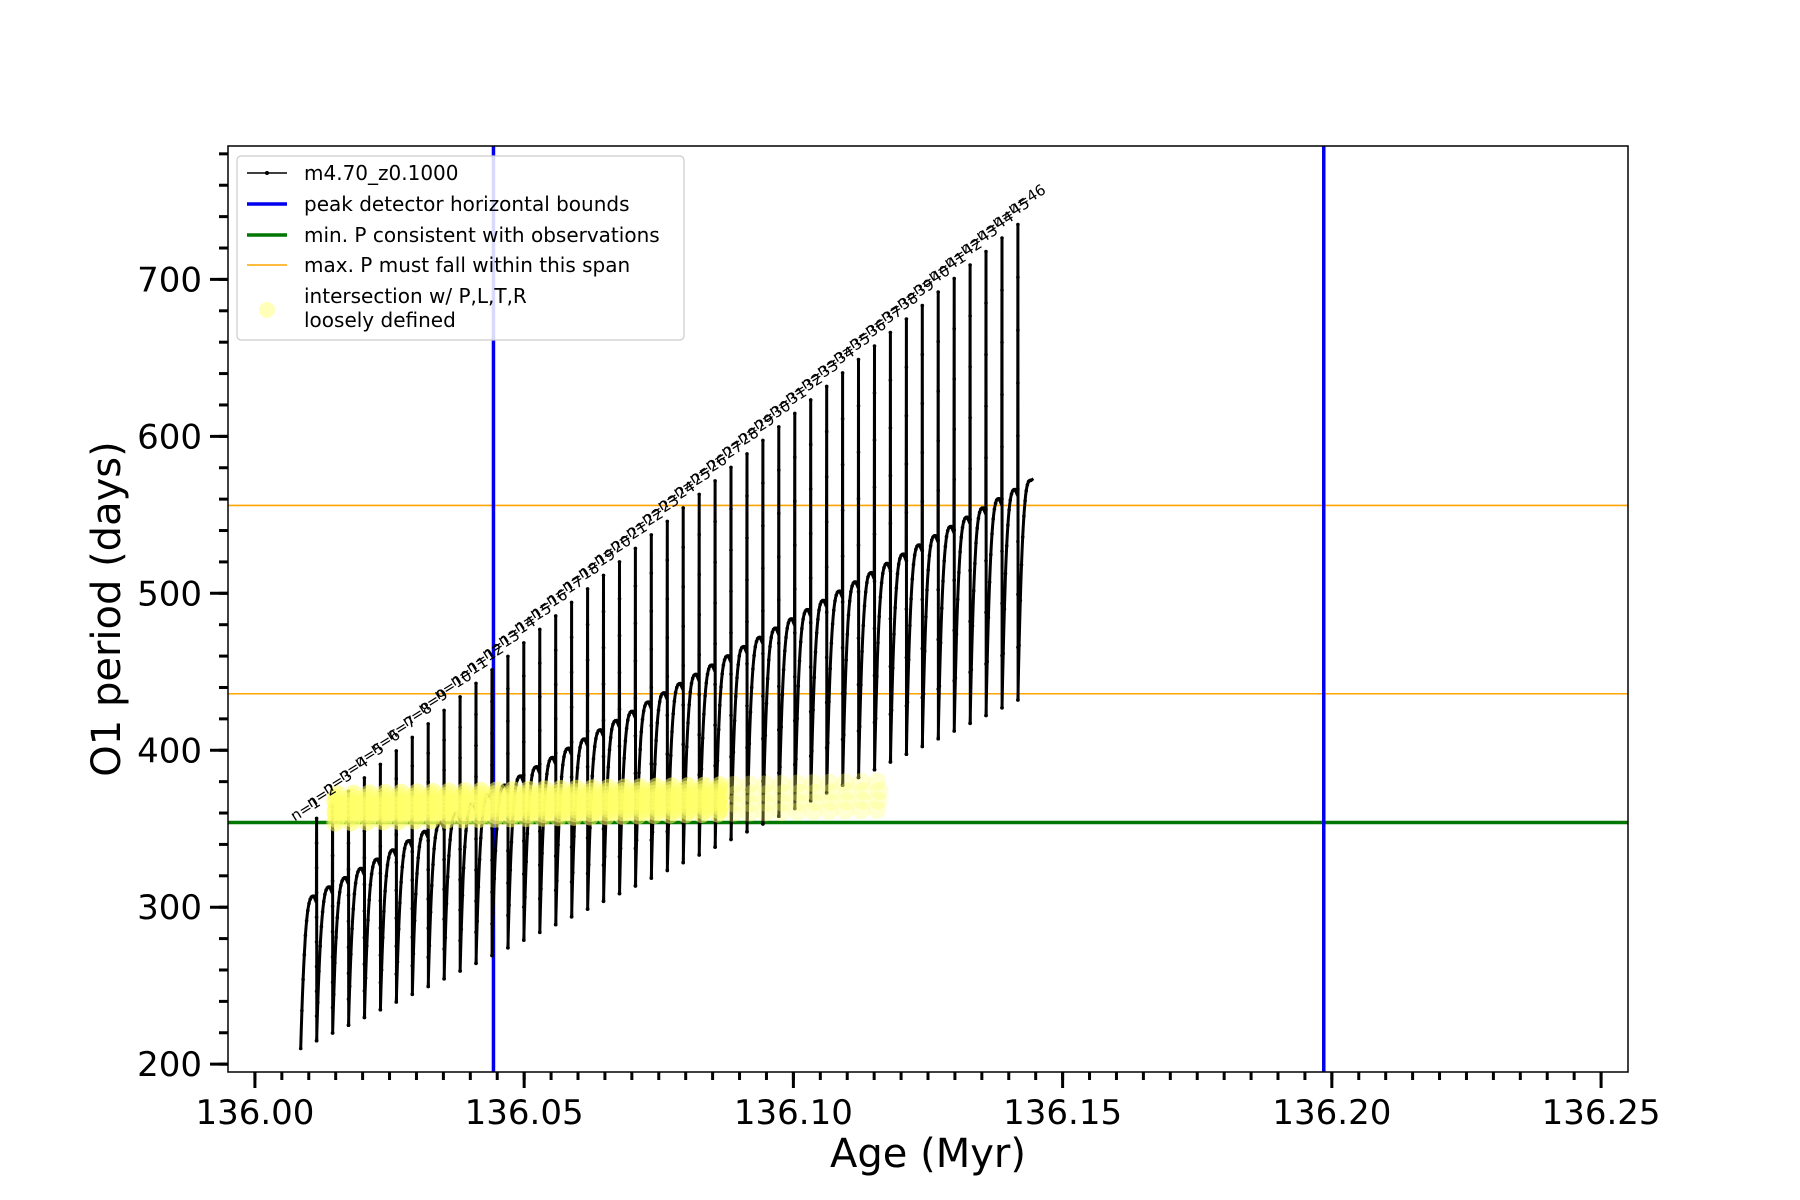  Describe the element at coordinates (169, 908) in the screenshot. I see `y-tick-label: 300` at that location.